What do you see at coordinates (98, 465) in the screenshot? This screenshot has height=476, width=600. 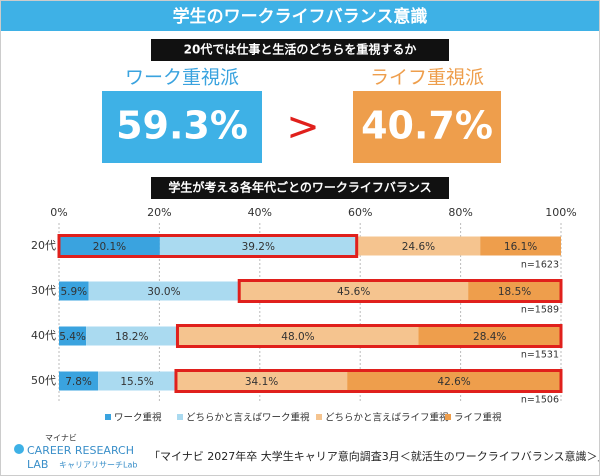 I see `logo-sub: キャリアリサーチLab` at bounding box center [98, 465].